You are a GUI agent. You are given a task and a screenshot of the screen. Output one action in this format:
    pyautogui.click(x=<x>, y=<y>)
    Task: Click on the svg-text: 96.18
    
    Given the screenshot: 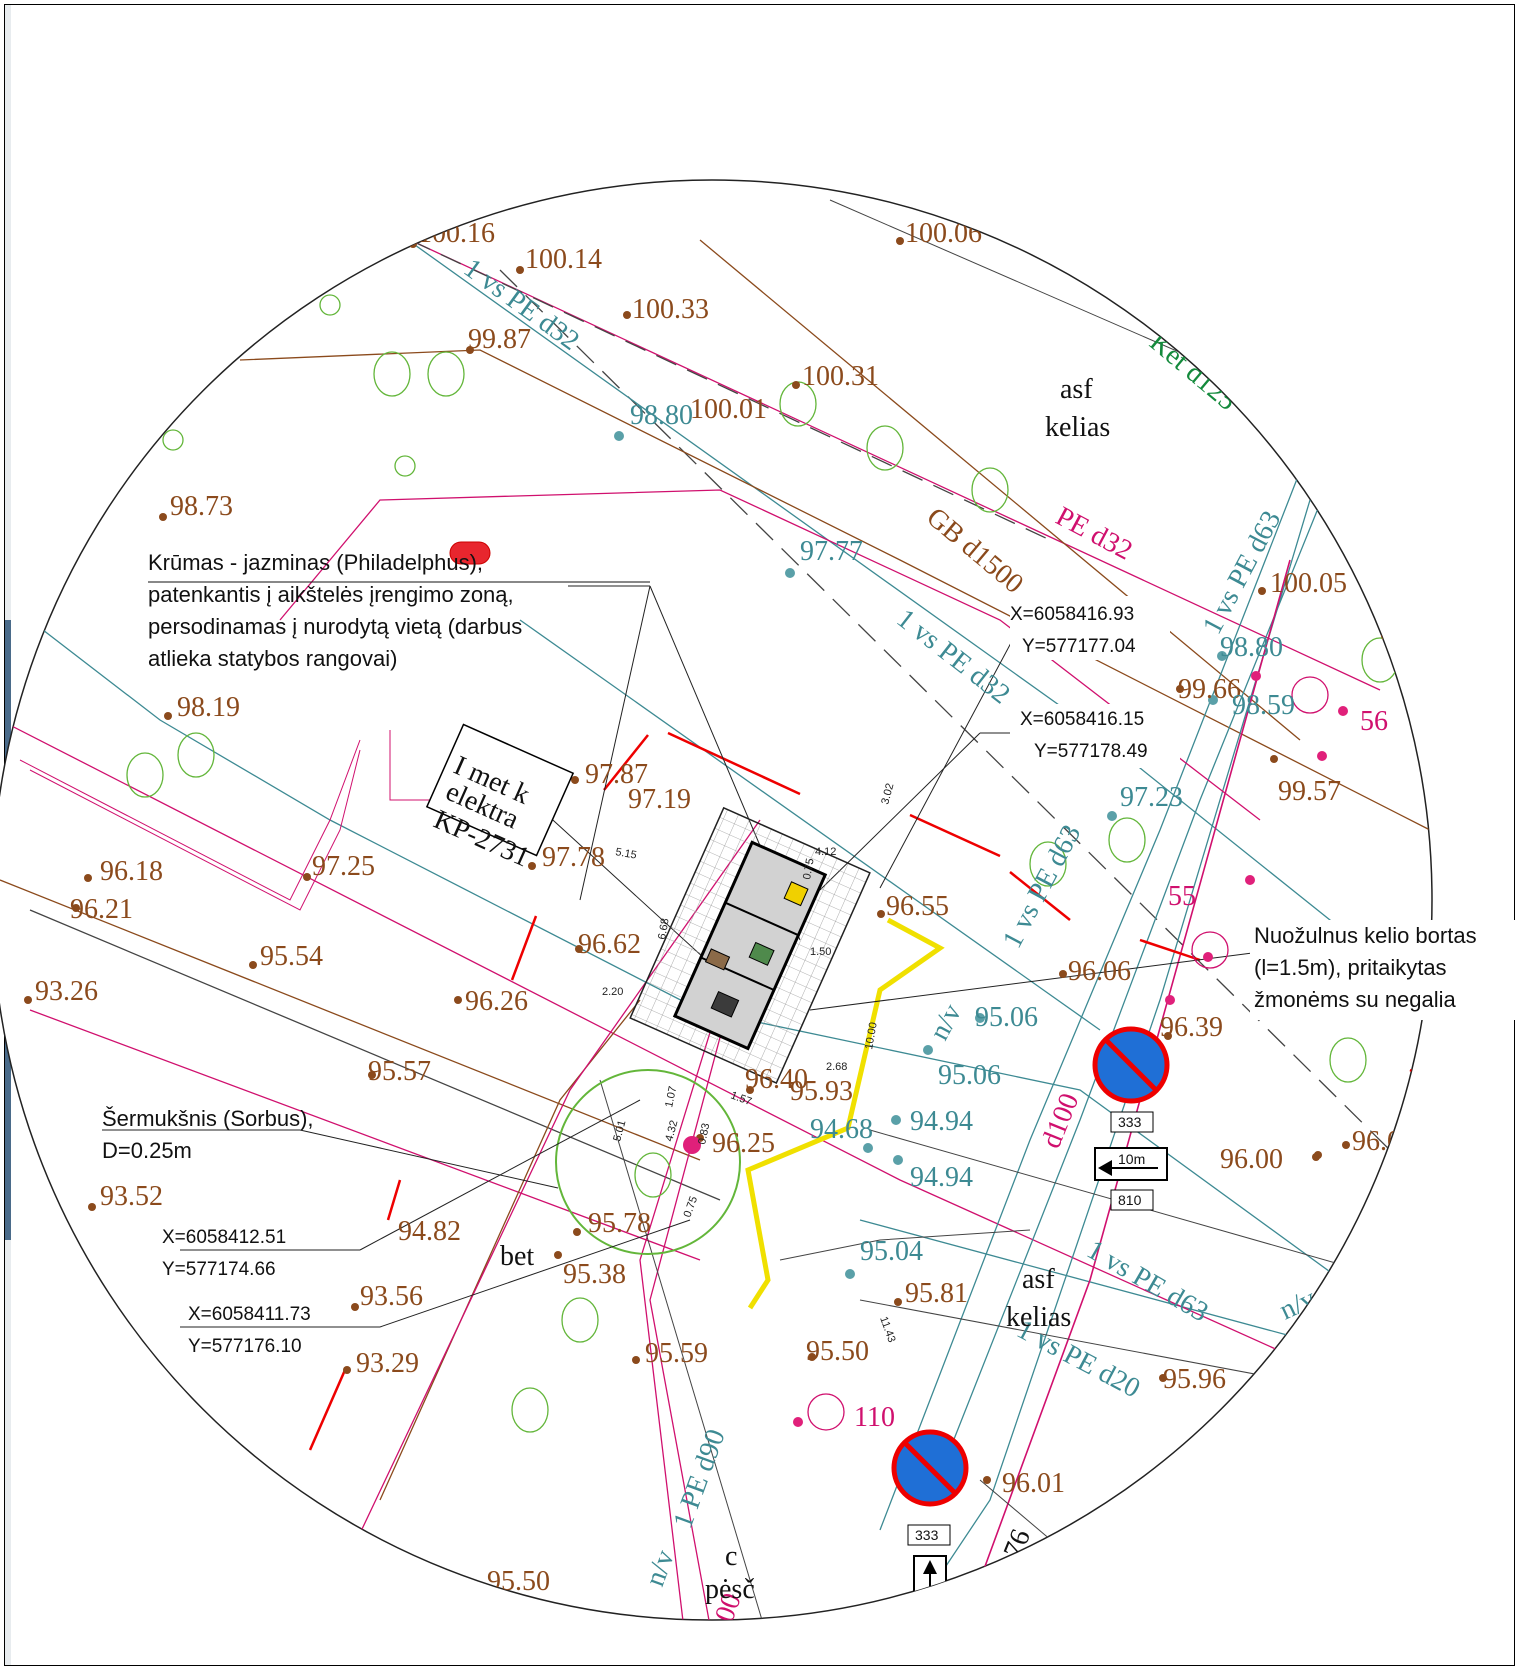 What is the action you would take?
    pyautogui.click(x=131, y=871)
    